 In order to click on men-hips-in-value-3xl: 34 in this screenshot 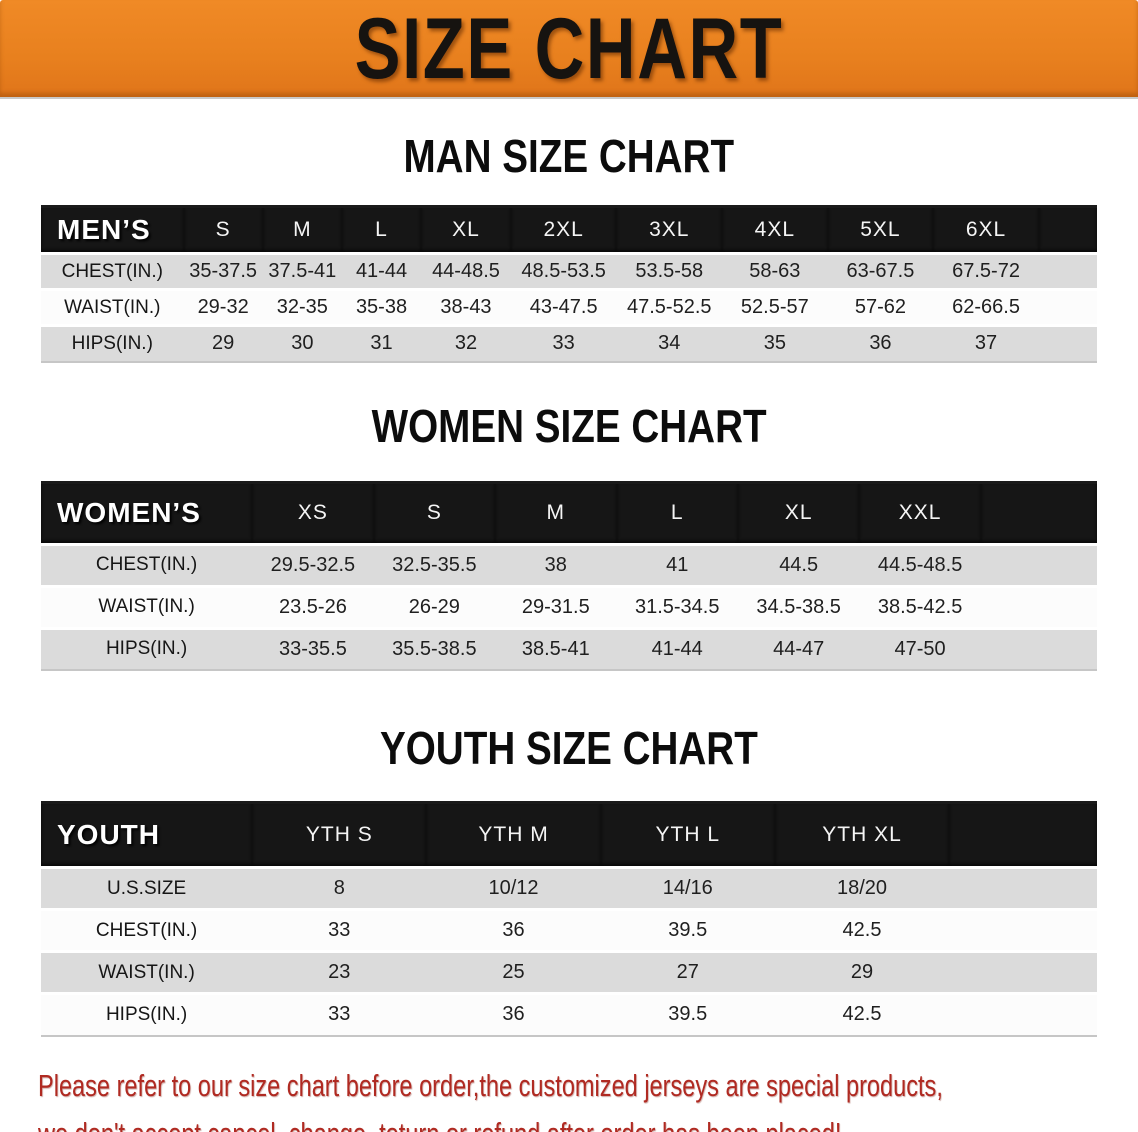, I will do `click(669, 343)`.